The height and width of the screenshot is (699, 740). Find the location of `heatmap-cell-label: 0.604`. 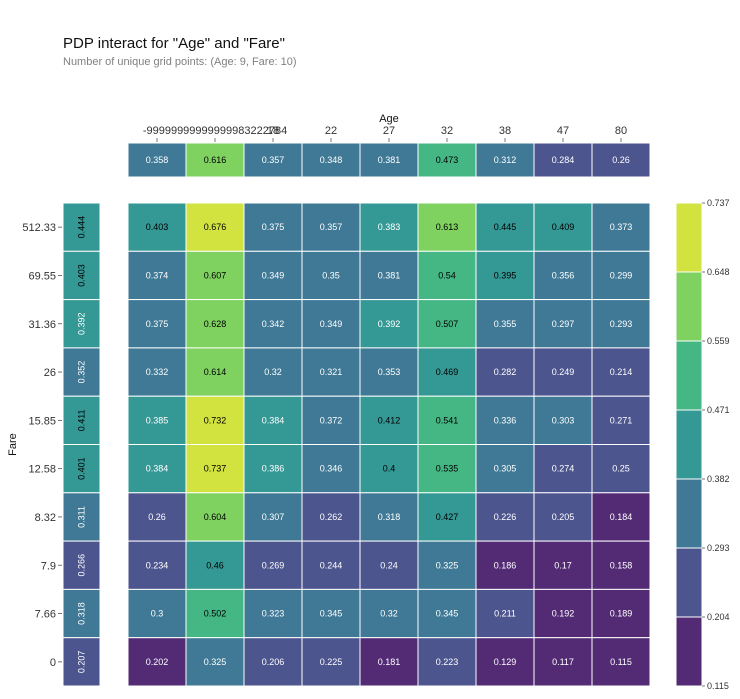

heatmap-cell-label: 0.604 is located at coordinates (215, 517).